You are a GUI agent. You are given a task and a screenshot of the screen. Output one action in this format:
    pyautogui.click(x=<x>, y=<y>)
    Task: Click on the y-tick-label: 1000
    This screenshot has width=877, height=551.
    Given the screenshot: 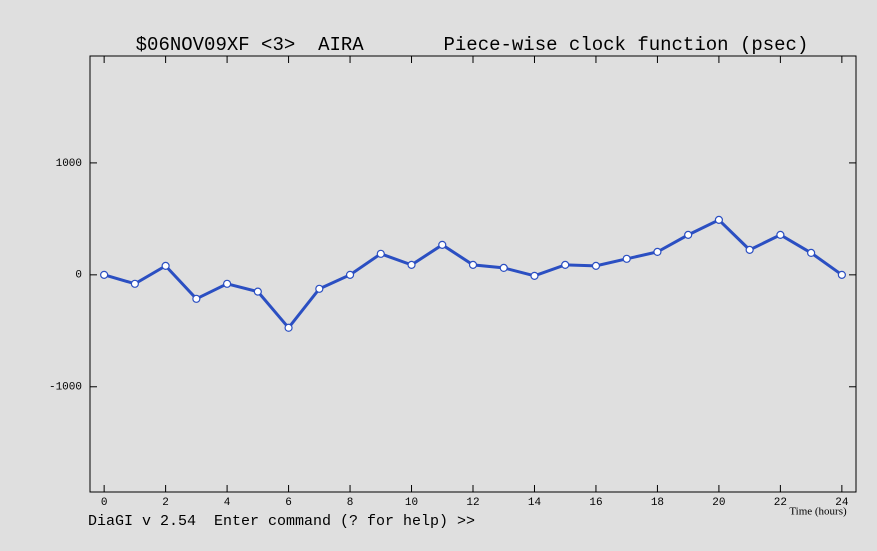 What is the action you would take?
    pyautogui.click(x=69, y=164)
    